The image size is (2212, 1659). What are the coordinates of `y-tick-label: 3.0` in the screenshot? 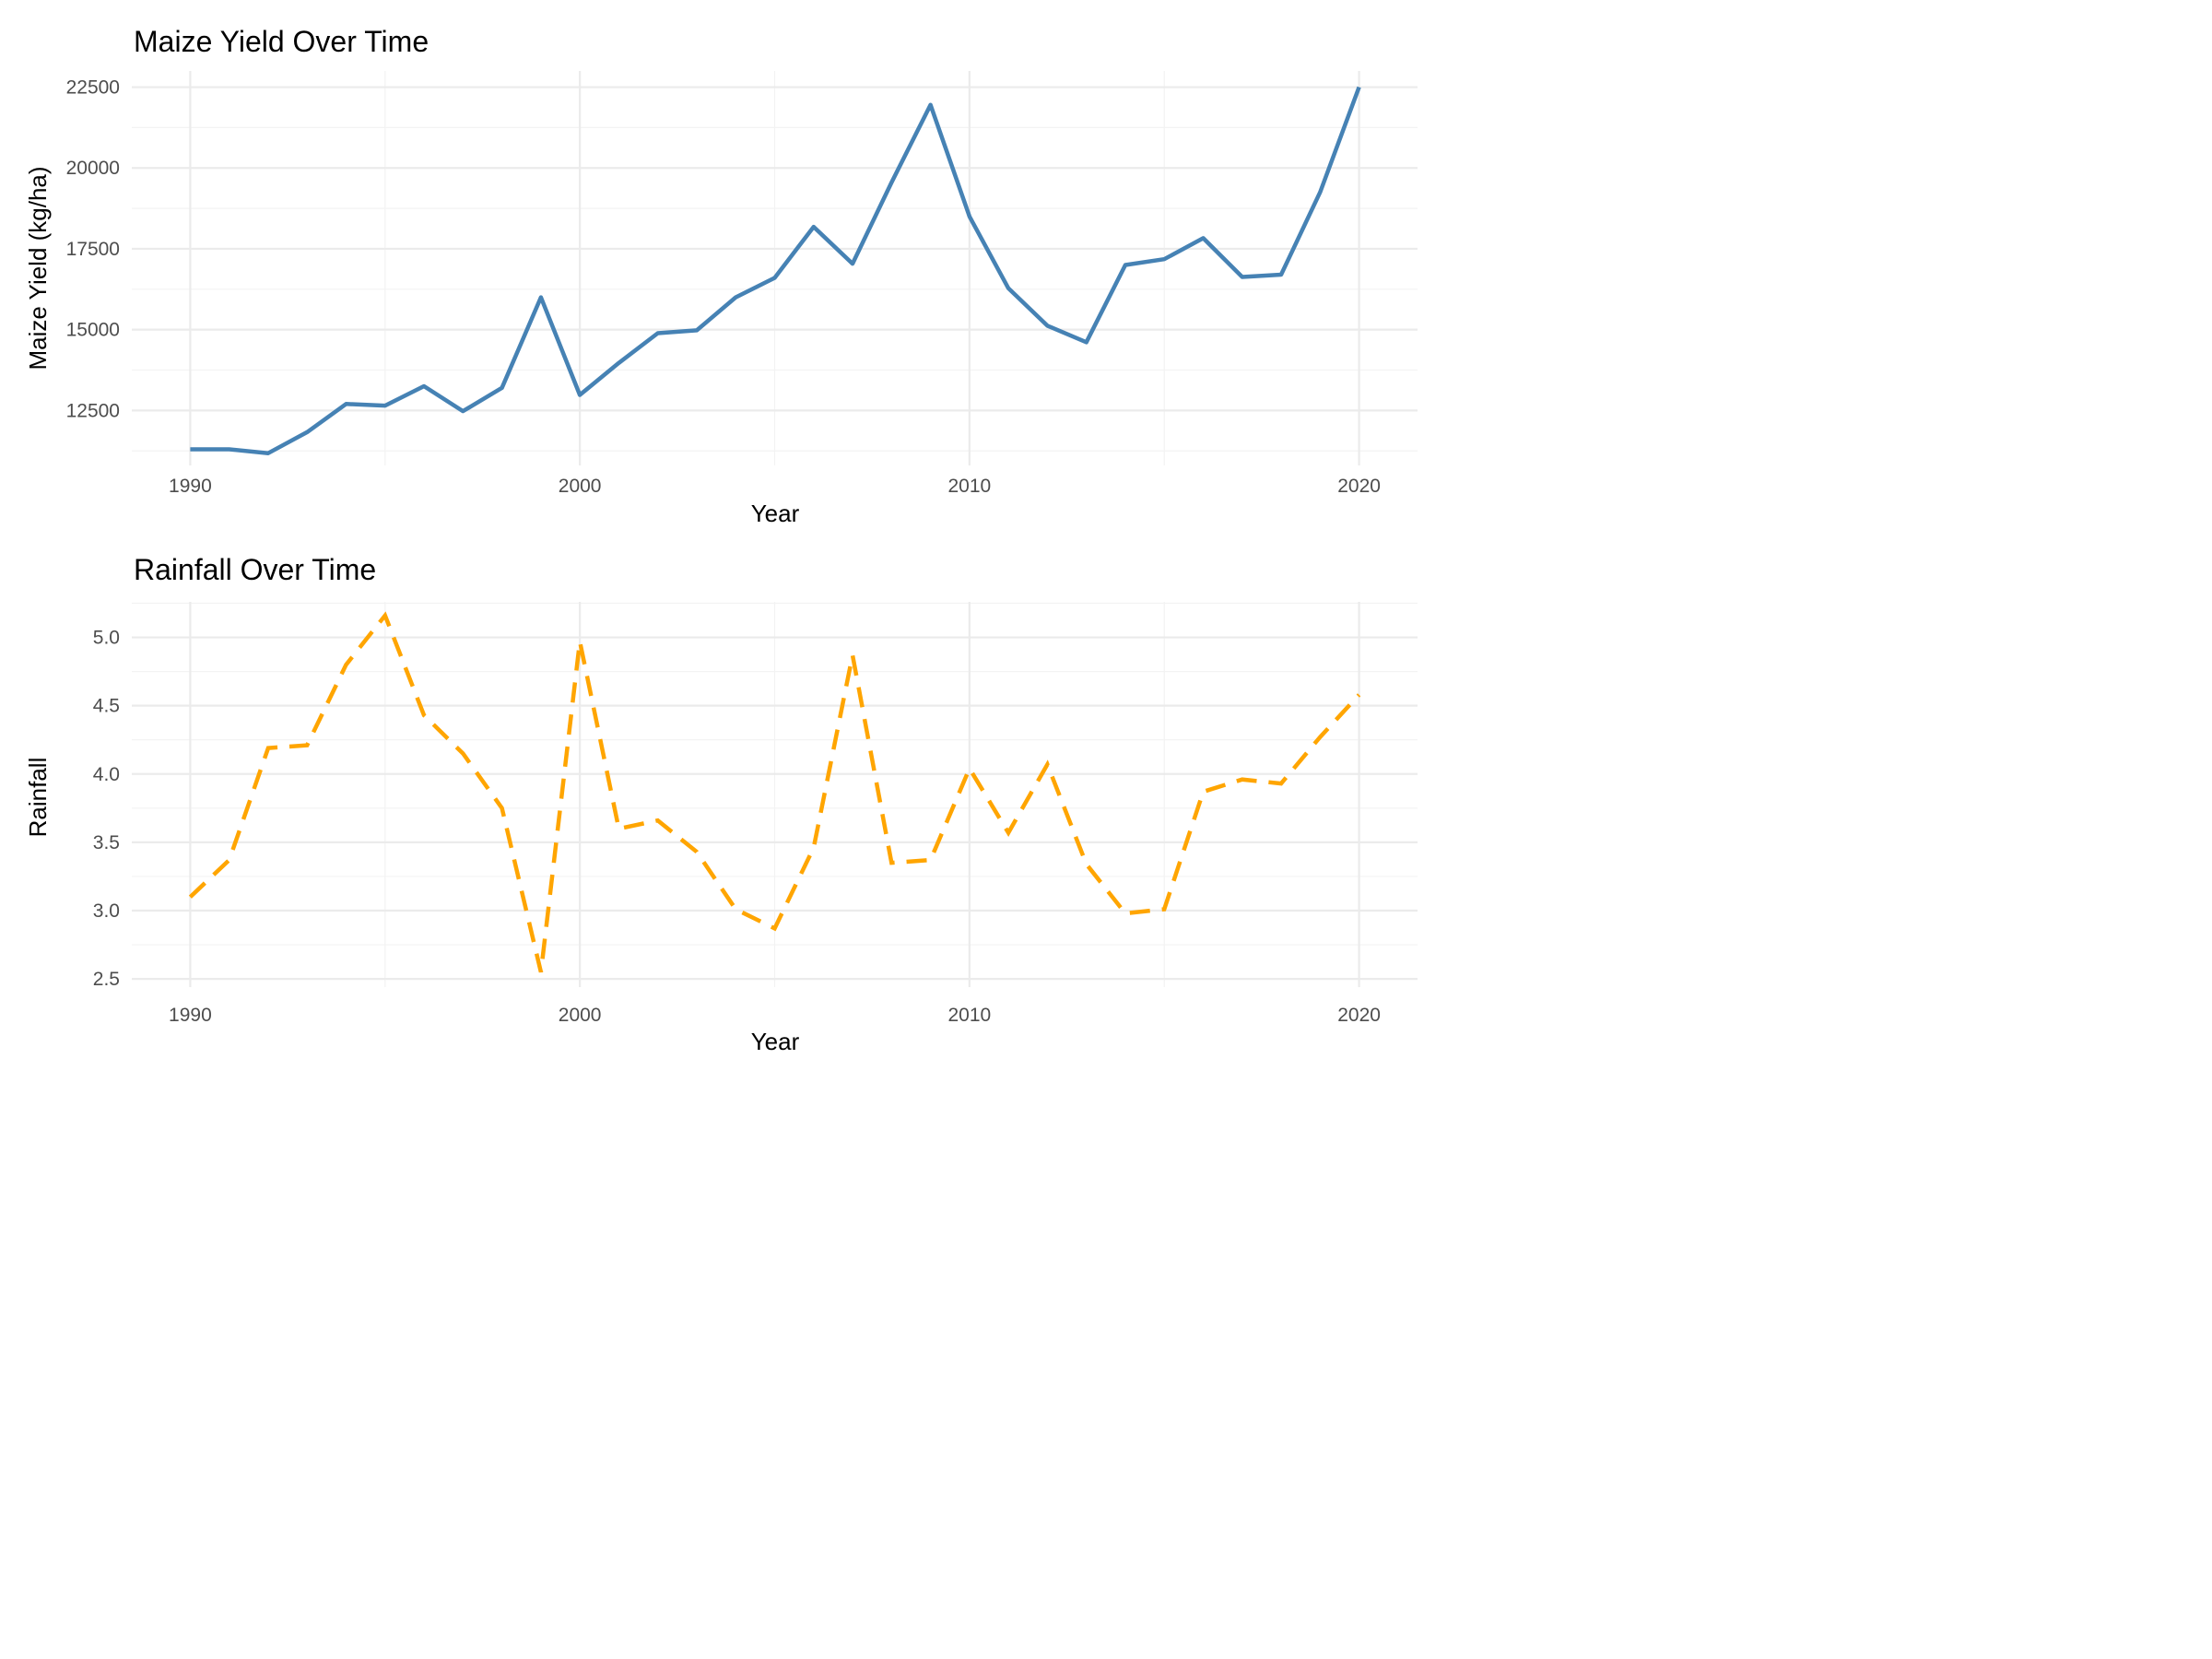 It's located at (106, 911).